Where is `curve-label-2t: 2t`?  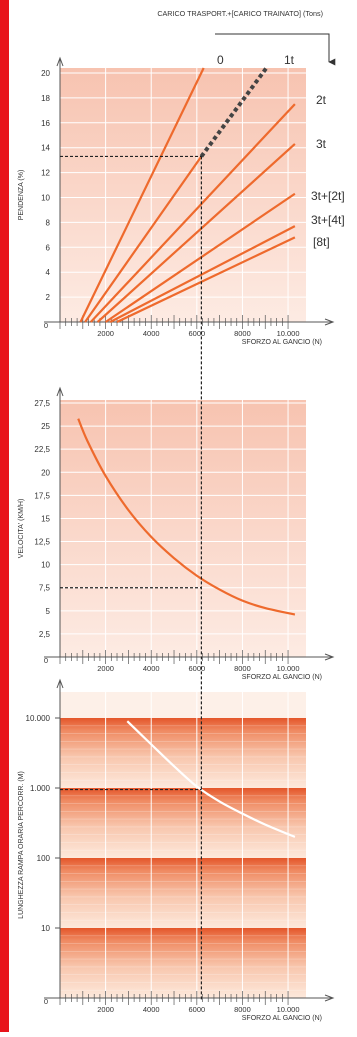
curve-label-2t: 2t is located at coordinates (321, 100).